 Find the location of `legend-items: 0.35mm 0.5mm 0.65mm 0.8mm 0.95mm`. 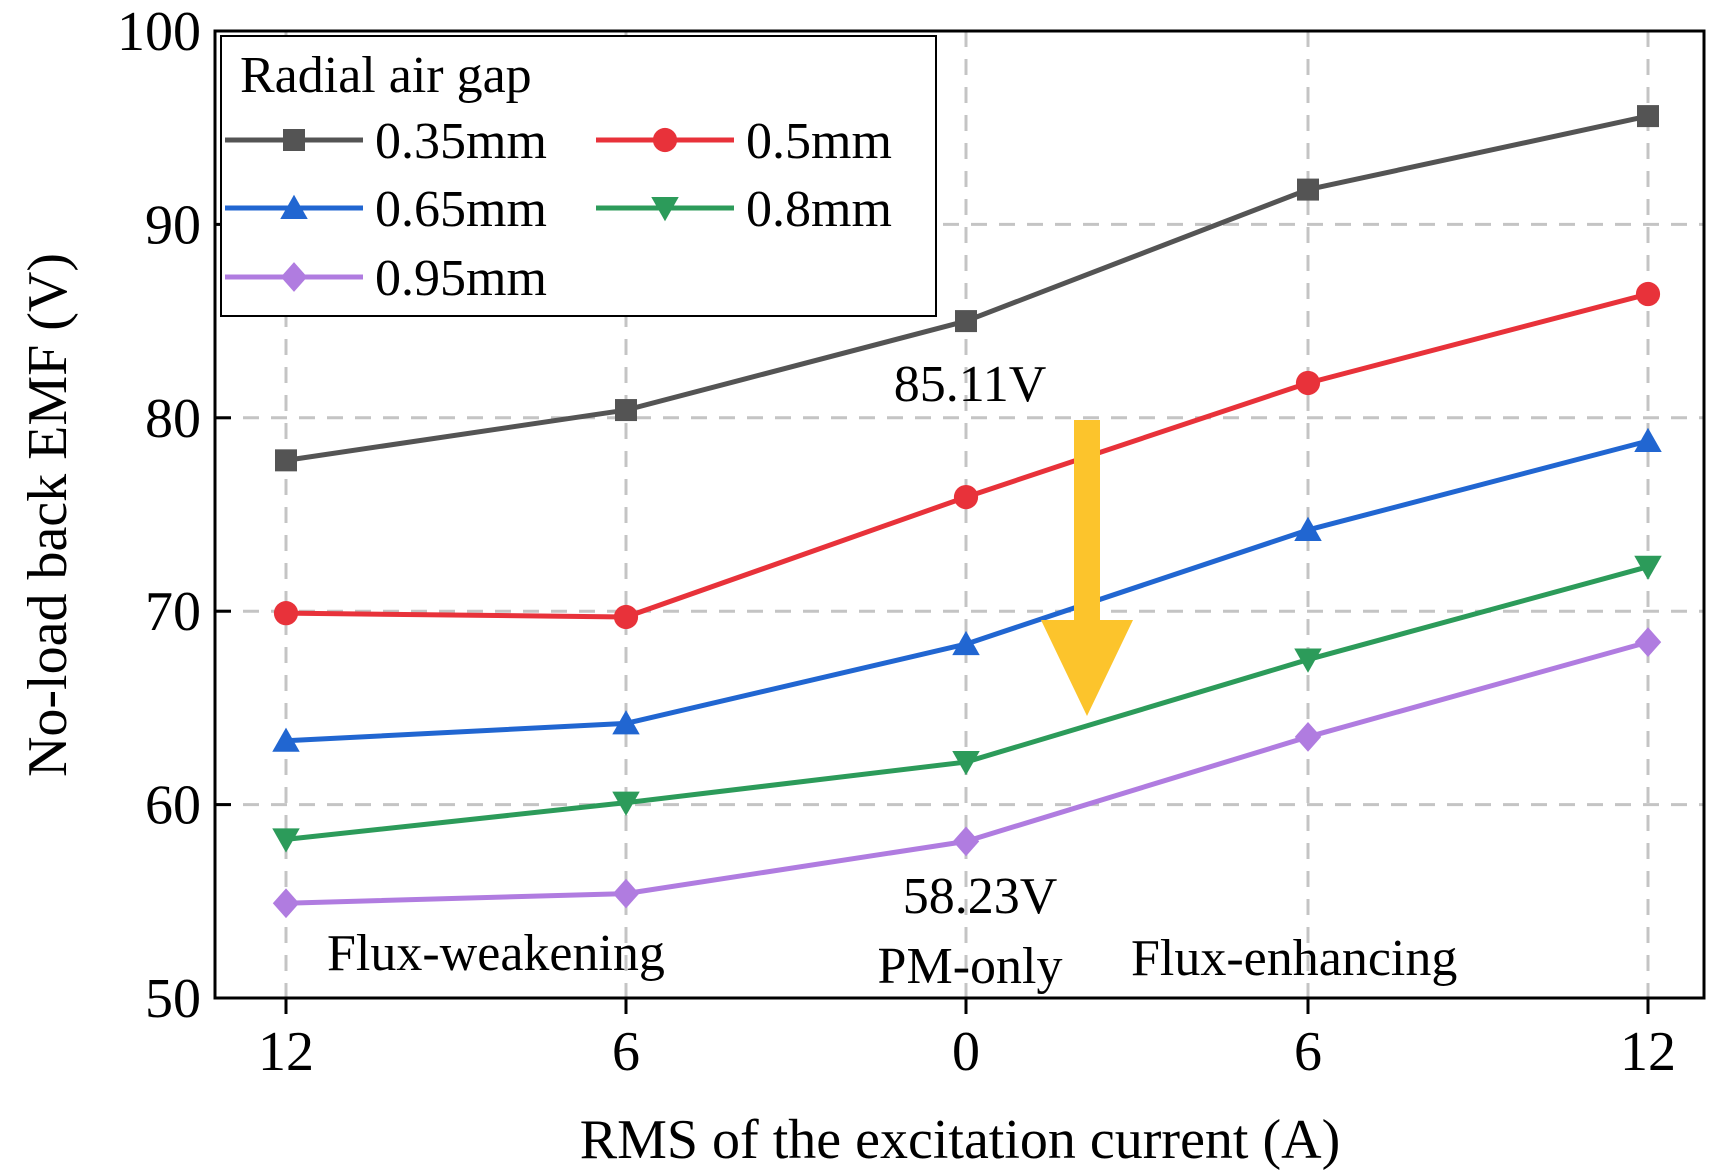

legend-items: 0.35mm 0.5mm 0.65mm 0.8mm 0.95mm is located at coordinates (558, 210).